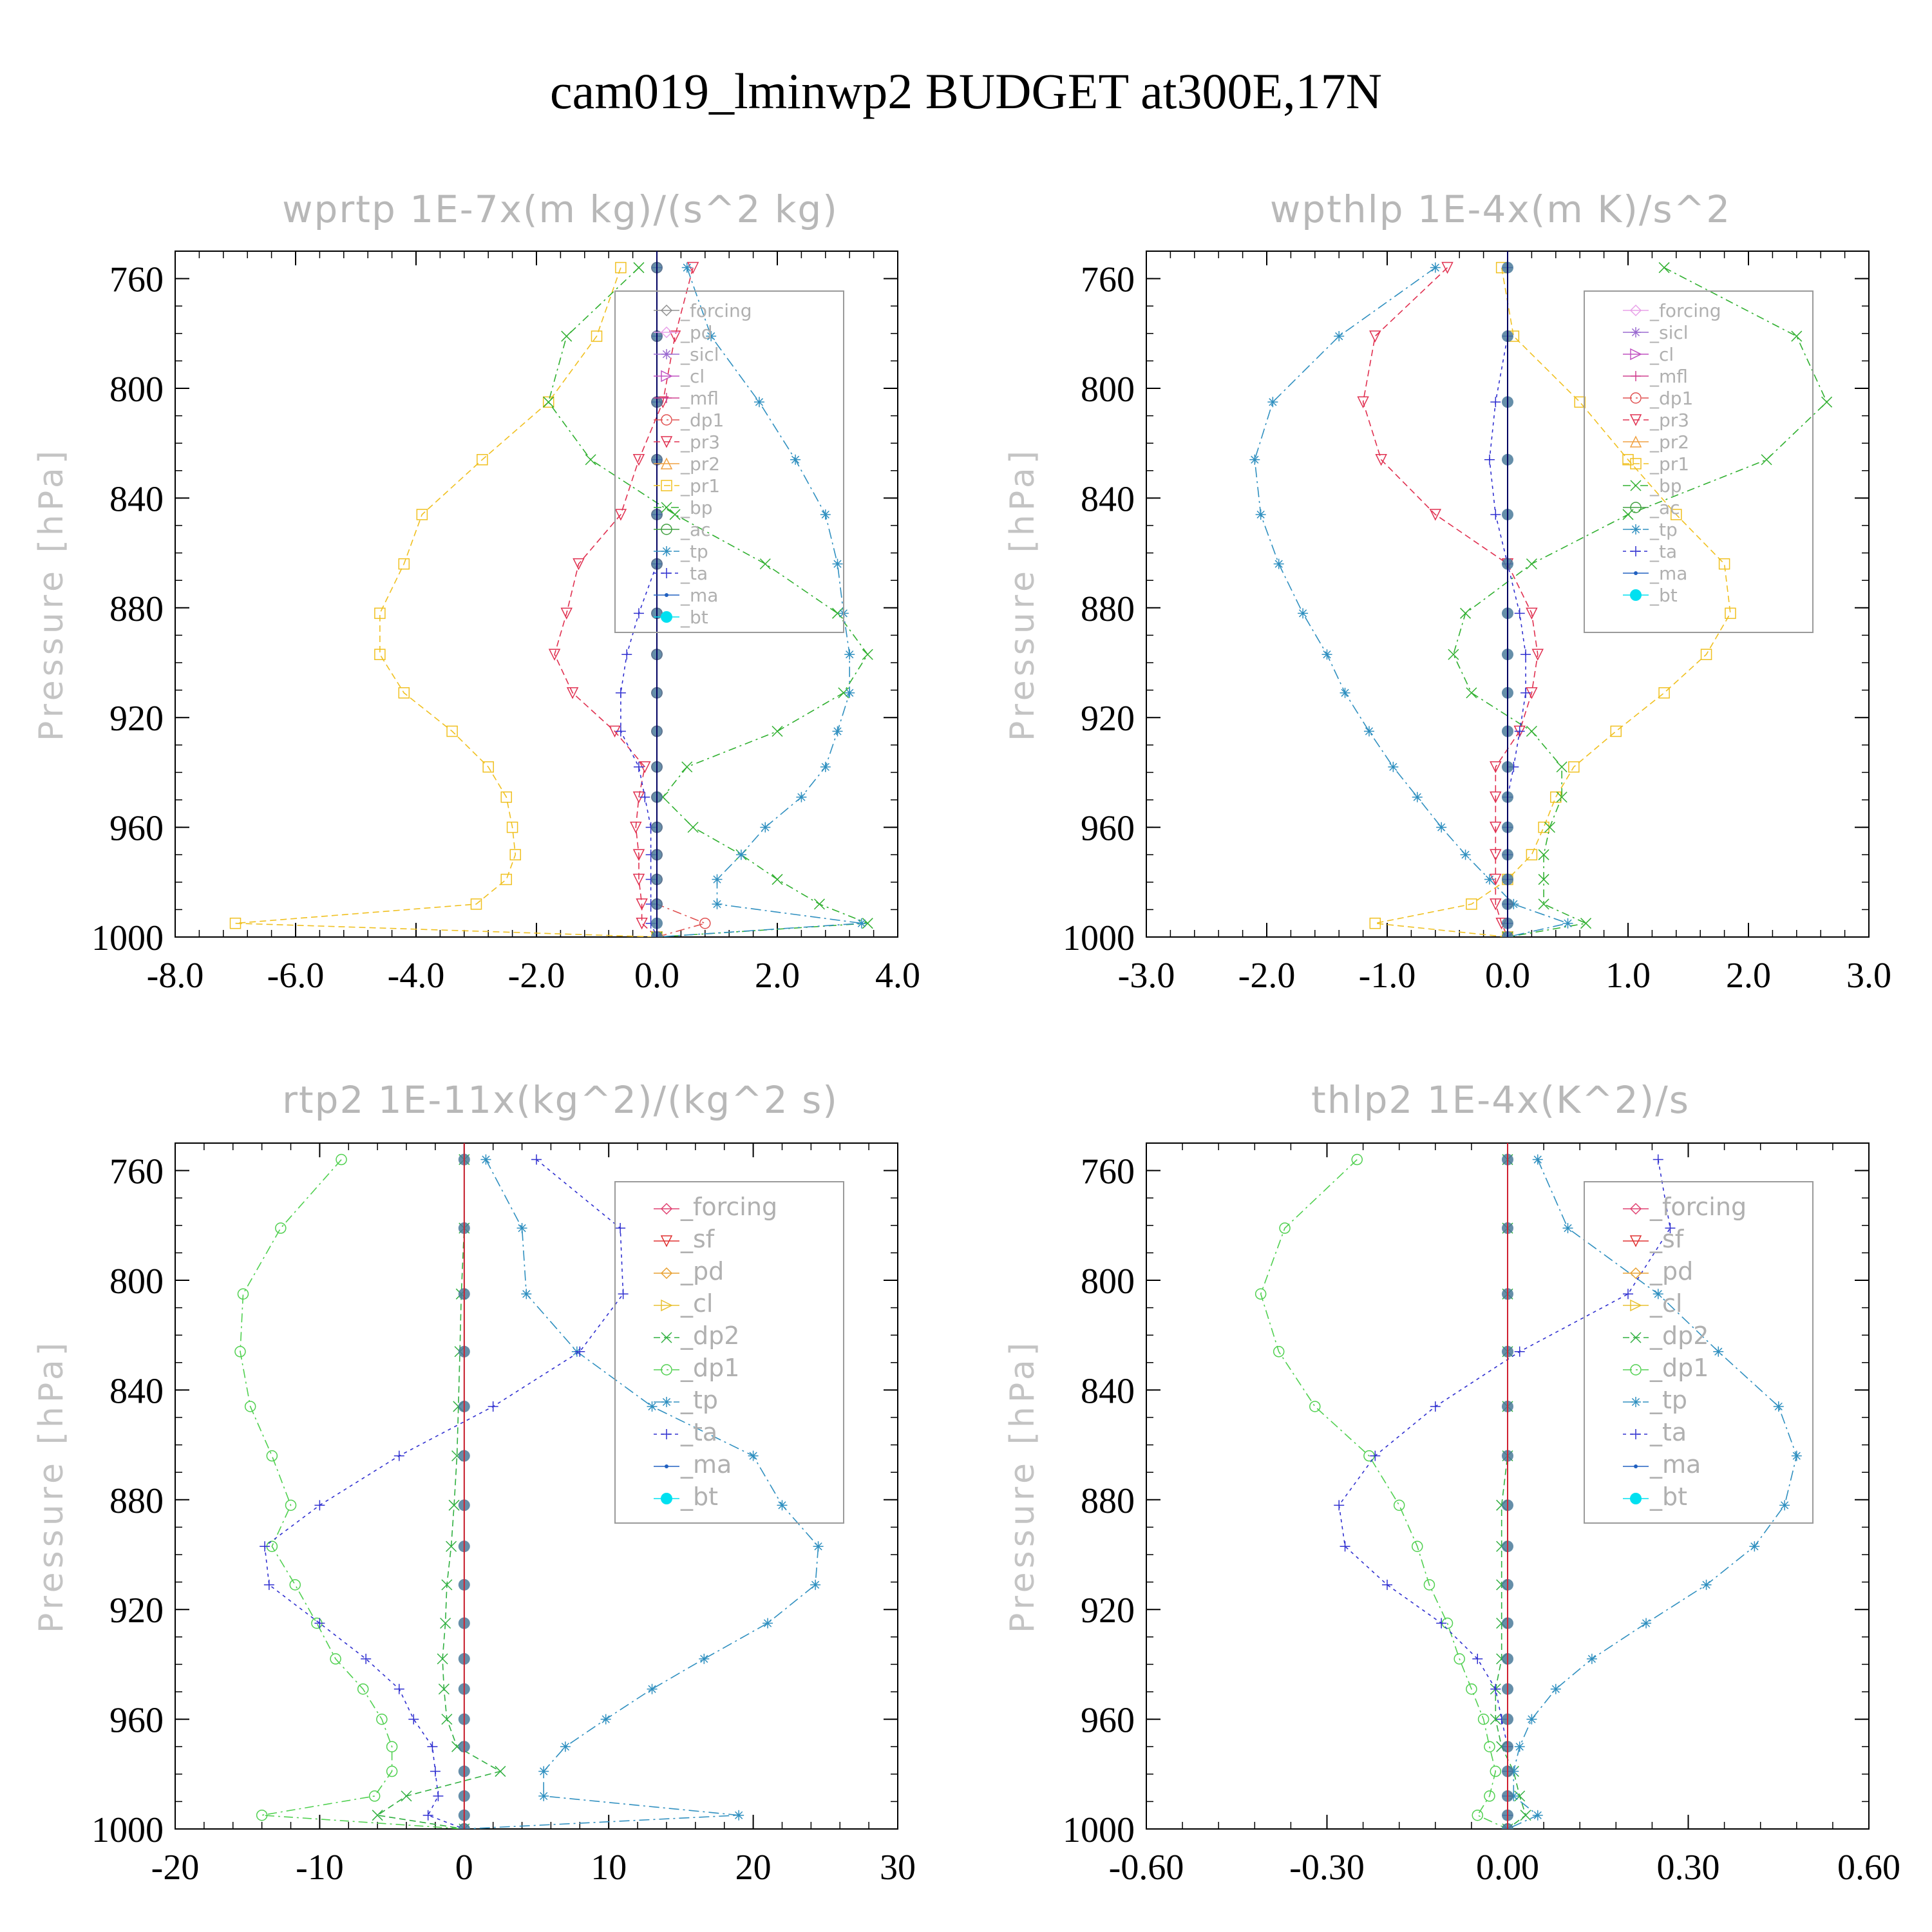 This screenshot has height=1932, width=1932. I want to click on legend-label: _ta, so click(698, 1432).